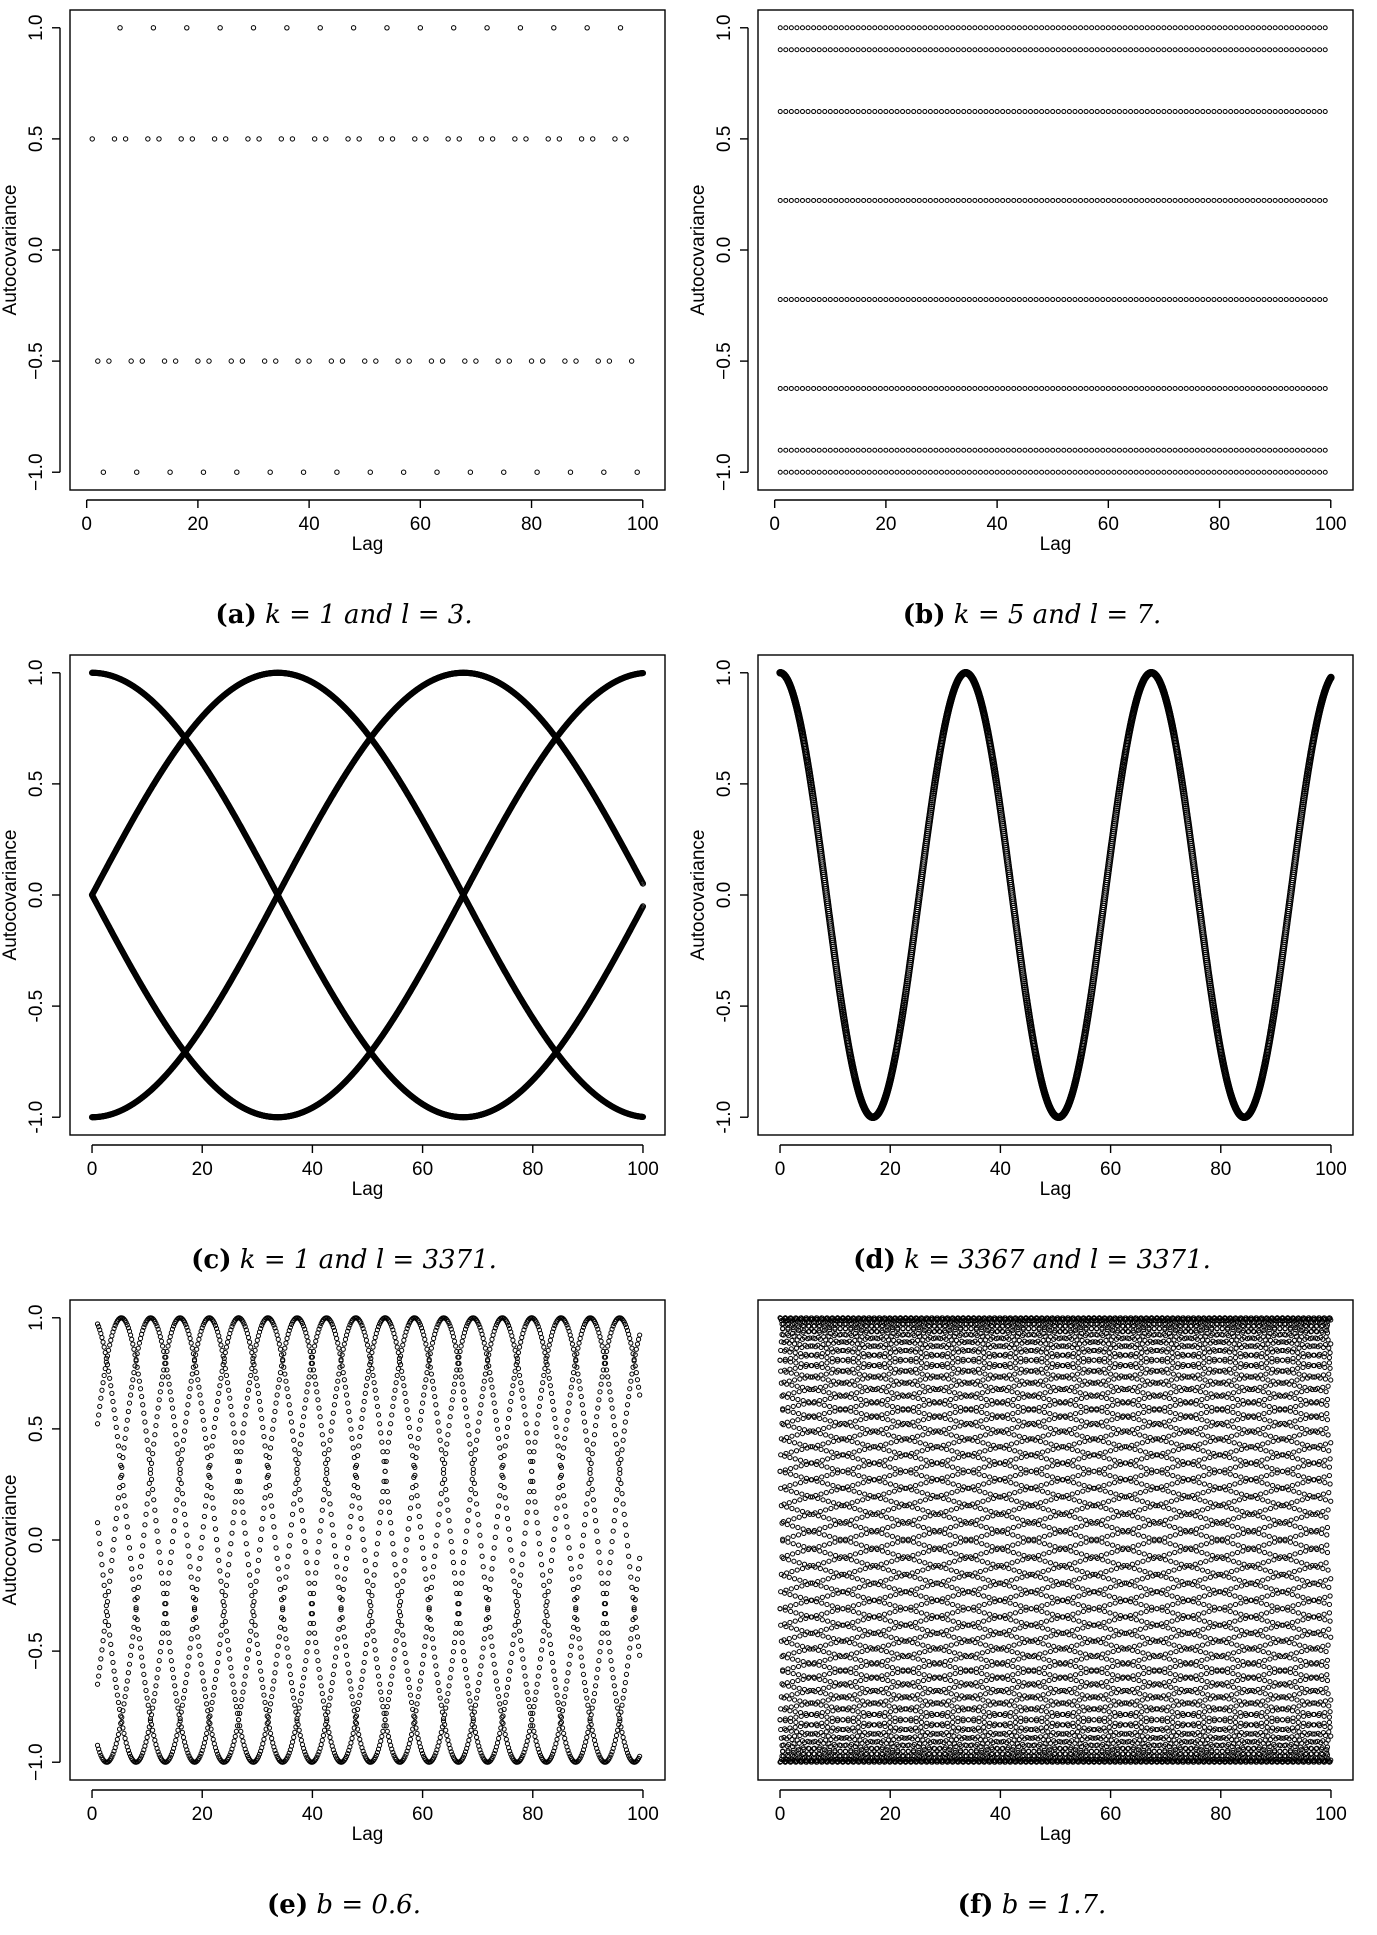 Image resolution: width=1377 pixels, height=1935 pixels. Describe the element at coordinates (531, 524) in the screenshot. I see `x-tick-label: 80` at that location.